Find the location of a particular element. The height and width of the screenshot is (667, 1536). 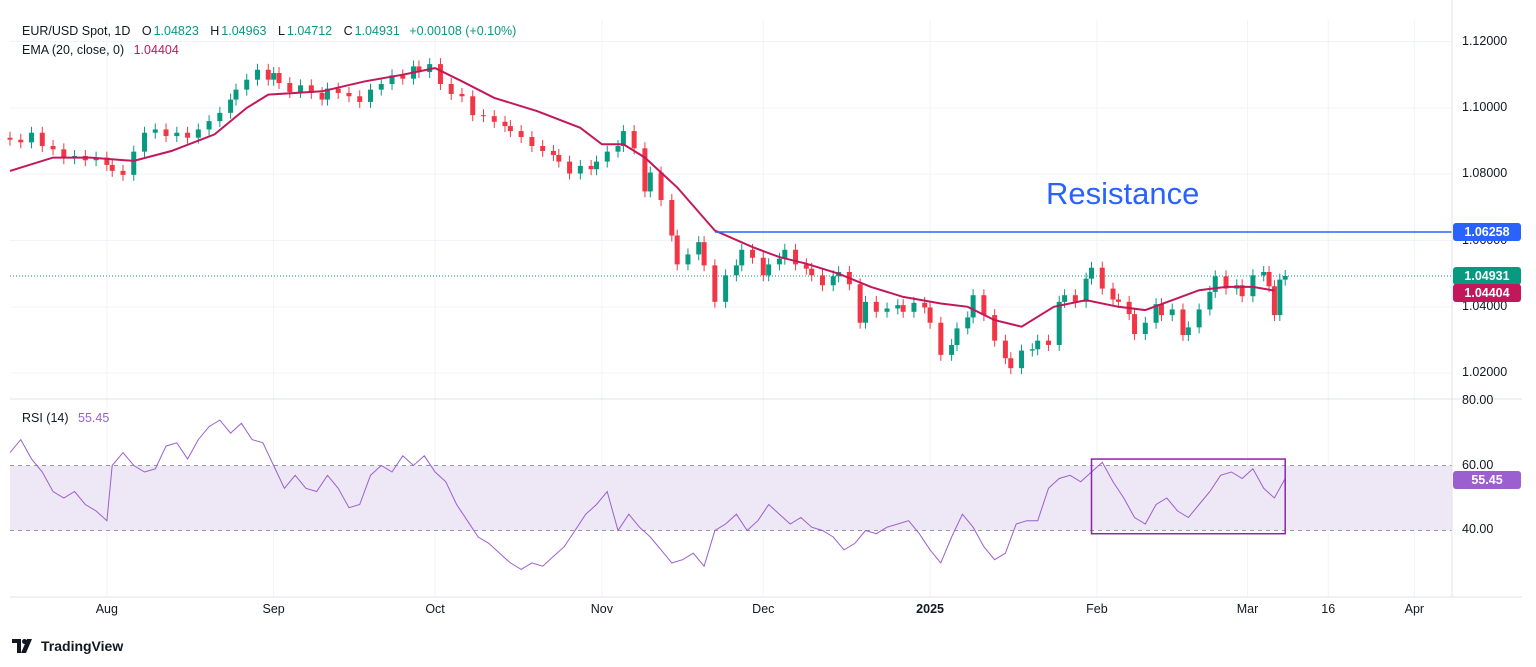

price-change: +0.00108 (+0.10%) is located at coordinates (463, 31).